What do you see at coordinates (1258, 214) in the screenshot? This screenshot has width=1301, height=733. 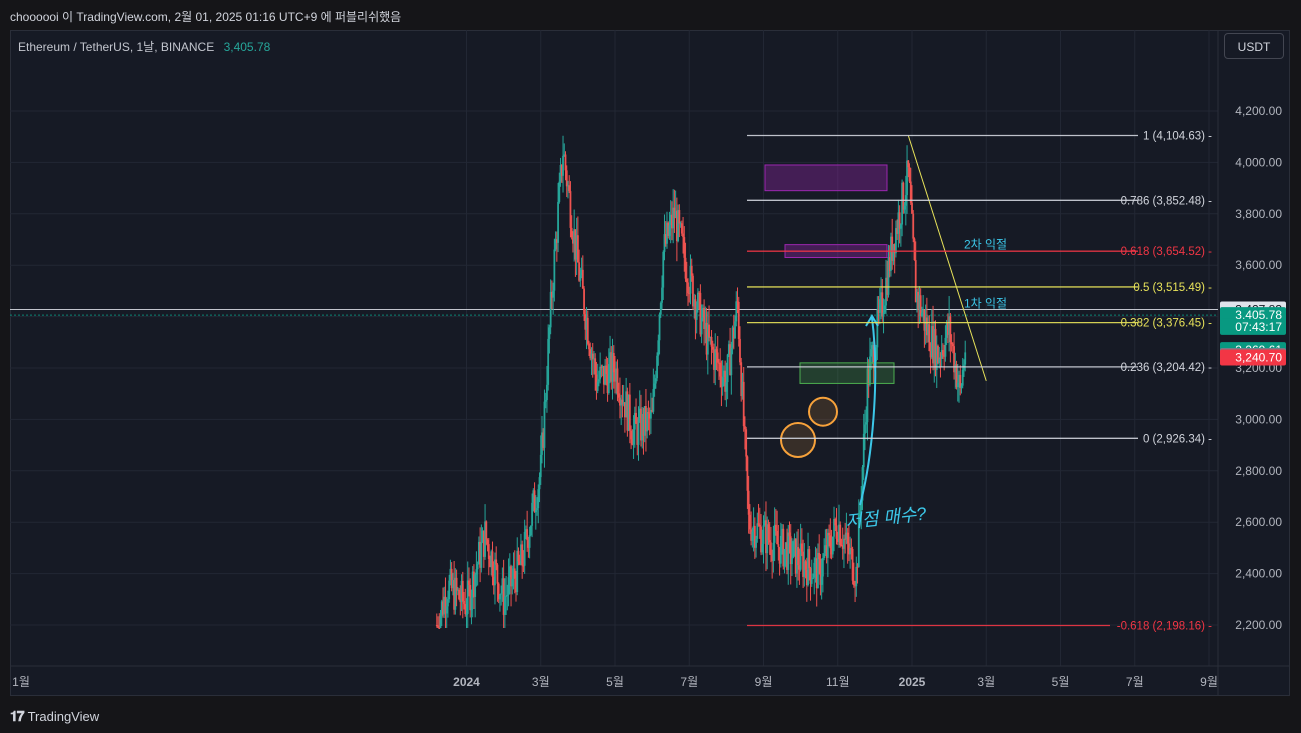 I see `price-tick-label: 3,800.00` at bounding box center [1258, 214].